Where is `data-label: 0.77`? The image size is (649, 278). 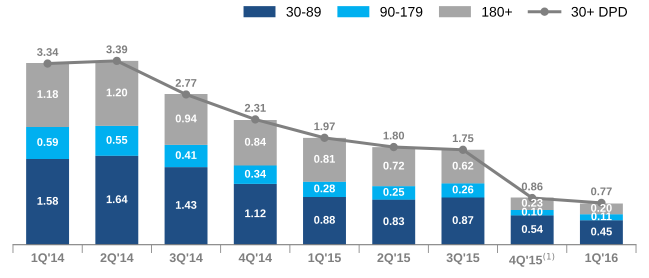
data-label: 0.77 is located at coordinates (601, 191).